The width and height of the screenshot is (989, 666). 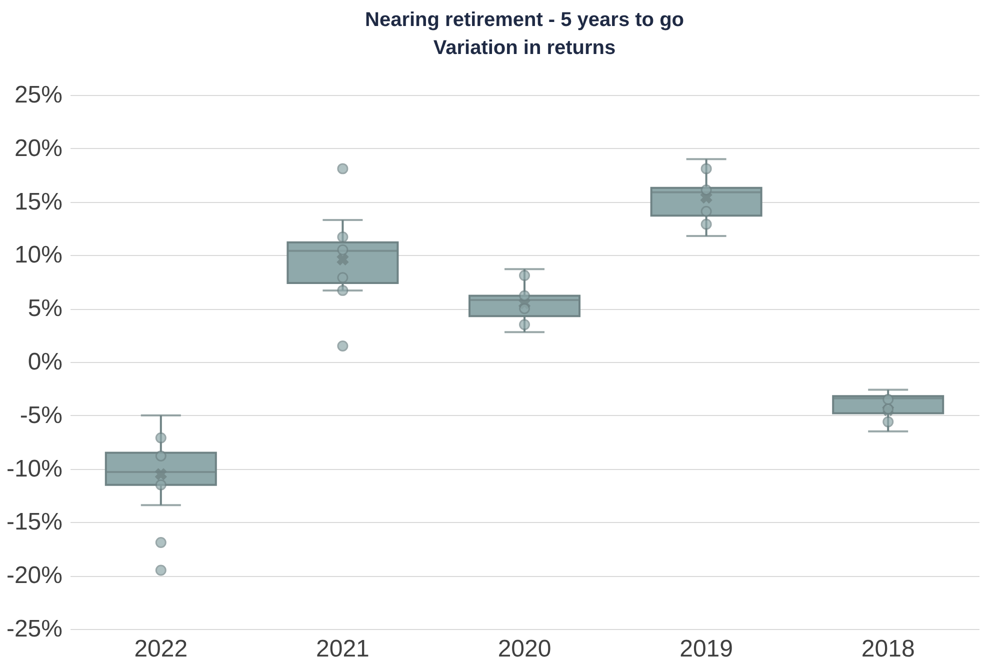 I want to click on y-tick-label: -5%, so click(x=41, y=415).